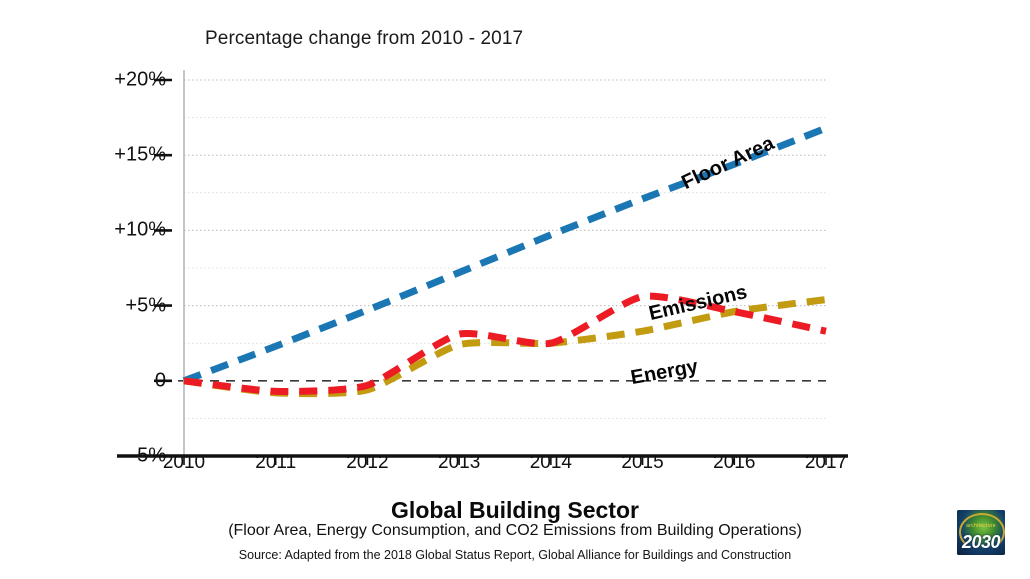 The height and width of the screenshot is (579, 1030). I want to click on logo-ring-icon, so click(982, 532).